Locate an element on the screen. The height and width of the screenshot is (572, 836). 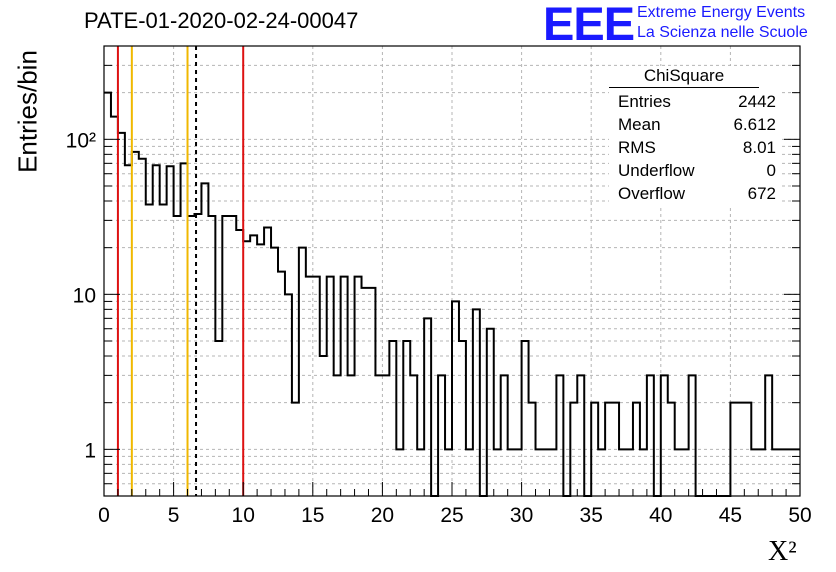
stats-row-rms: RMS 8.01 is located at coordinates (692, 147).